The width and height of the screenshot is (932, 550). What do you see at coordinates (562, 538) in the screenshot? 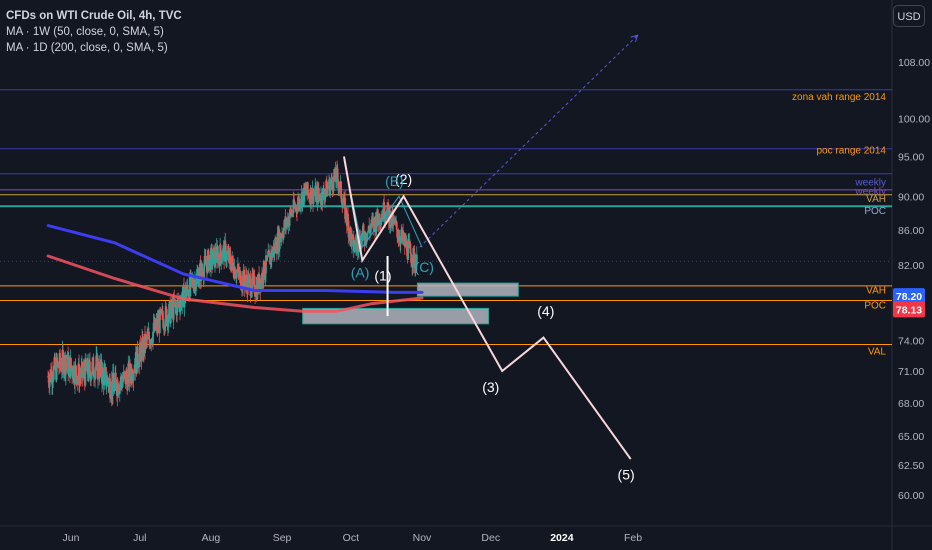
I see `time-tick-label: 2024` at bounding box center [562, 538].